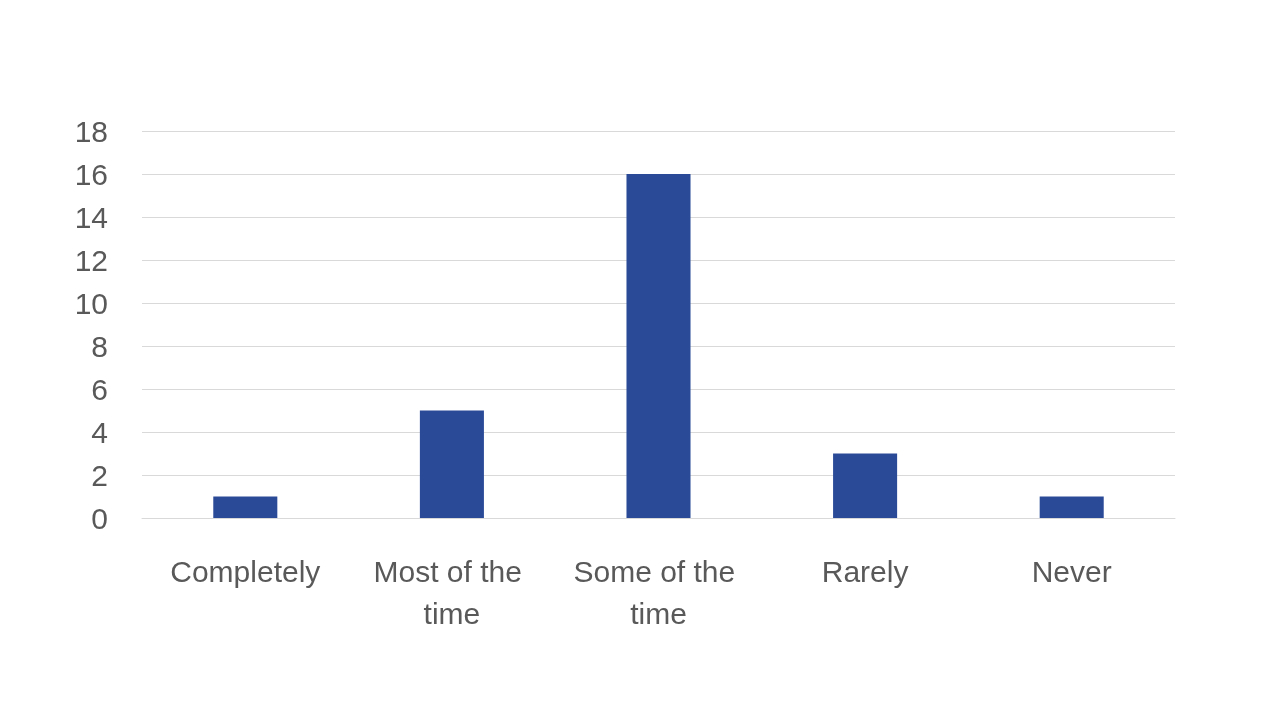 The width and height of the screenshot is (1280, 720). What do you see at coordinates (99, 346) in the screenshot?
I see `y-tick-label: 8` at bounding box center [99, 346].